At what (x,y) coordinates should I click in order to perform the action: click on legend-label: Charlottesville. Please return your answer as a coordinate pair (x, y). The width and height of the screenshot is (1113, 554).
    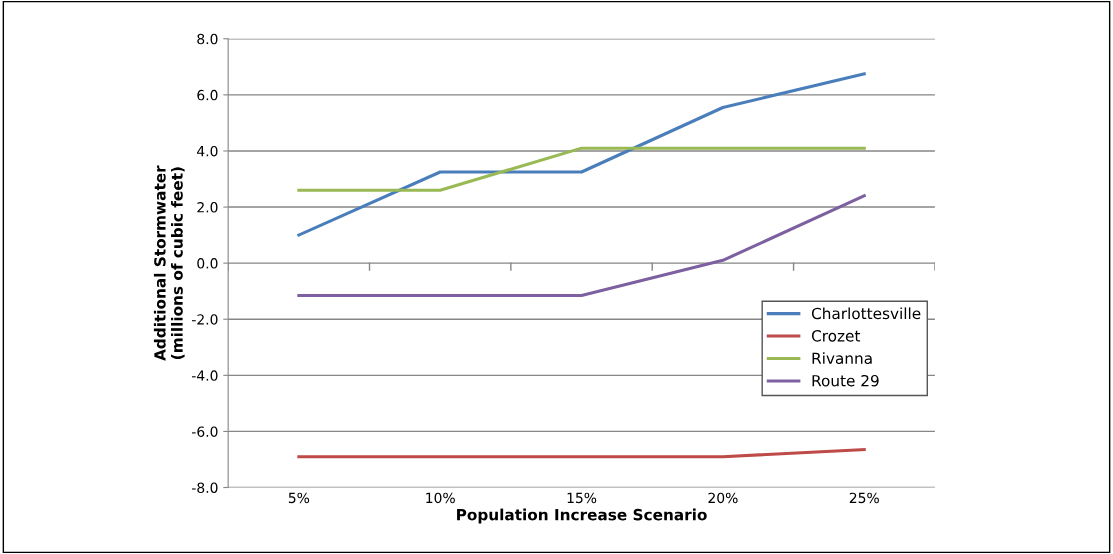
    Looking at the image, I should click on (866, 313).